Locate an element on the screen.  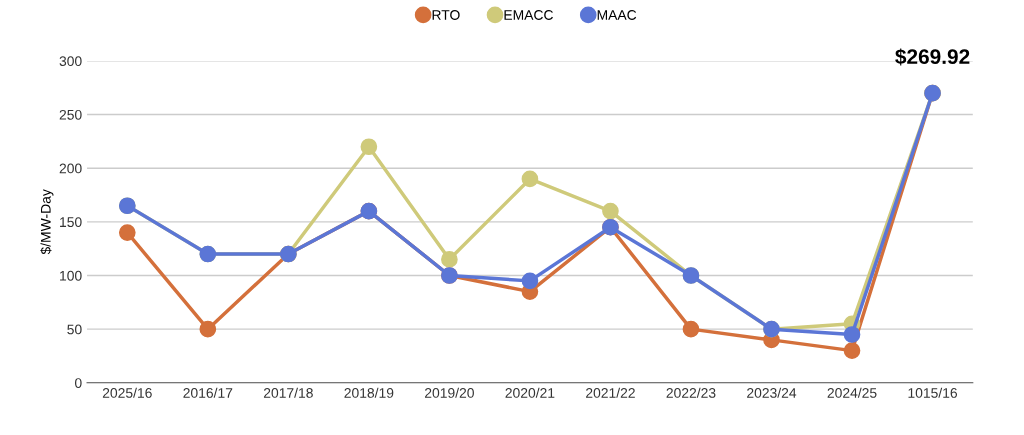
y-tick-label: 0 is located at coordinates (78, 383).